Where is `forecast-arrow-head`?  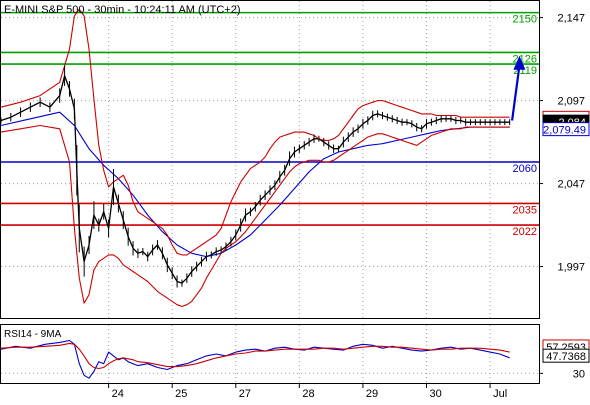
forecast-arrow-head is located at coordinates (519, 62).